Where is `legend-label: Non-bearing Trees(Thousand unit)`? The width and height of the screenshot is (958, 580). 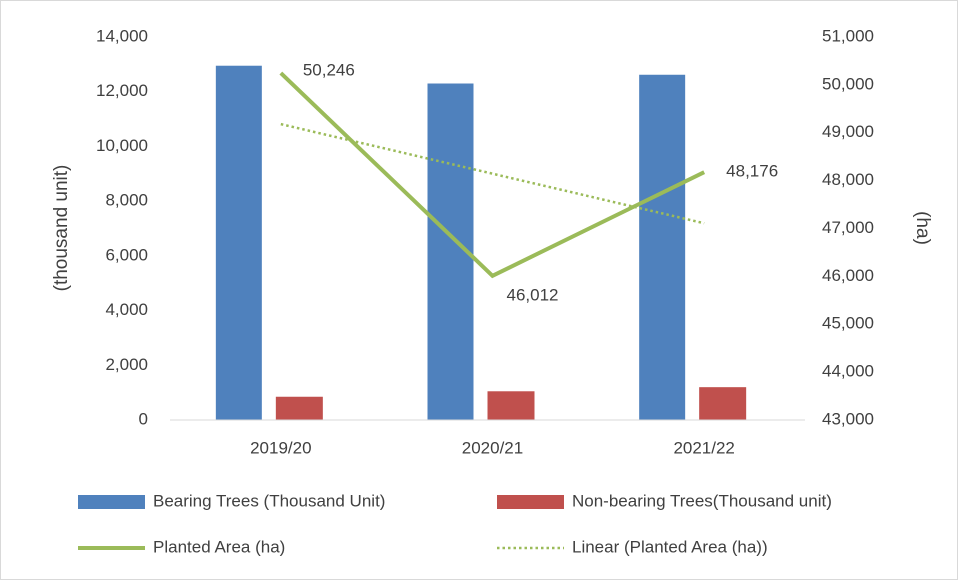
legend-label: Non-bearing Trees(Thousand unit) is located at coordinates (702, 500).